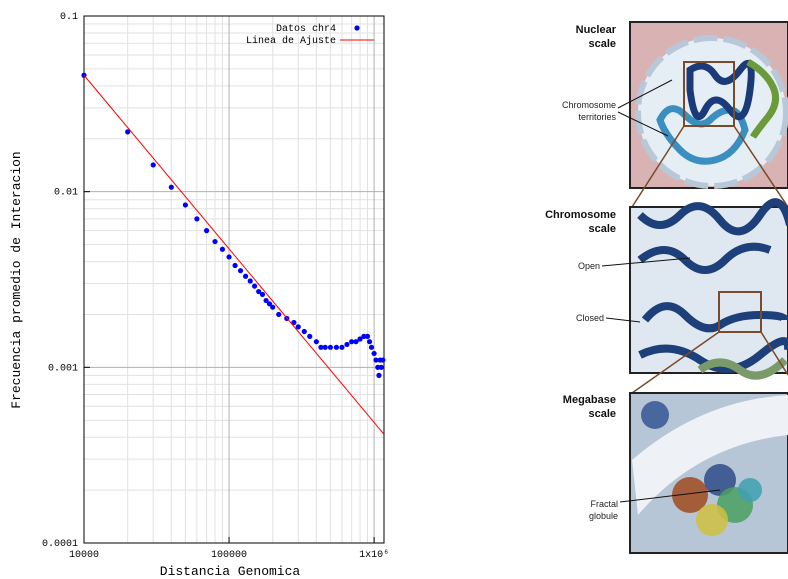 The width and height of the screenshot is (788, 579). I want to click on panel-title: Nuclear, so click(596, 30).